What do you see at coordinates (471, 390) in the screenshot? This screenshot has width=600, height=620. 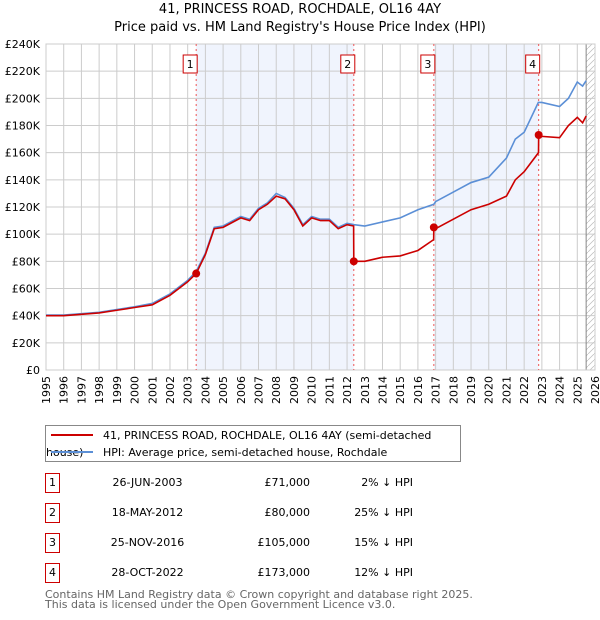 I see `x-tick-label: 2019` at bounding box center [471, 390].